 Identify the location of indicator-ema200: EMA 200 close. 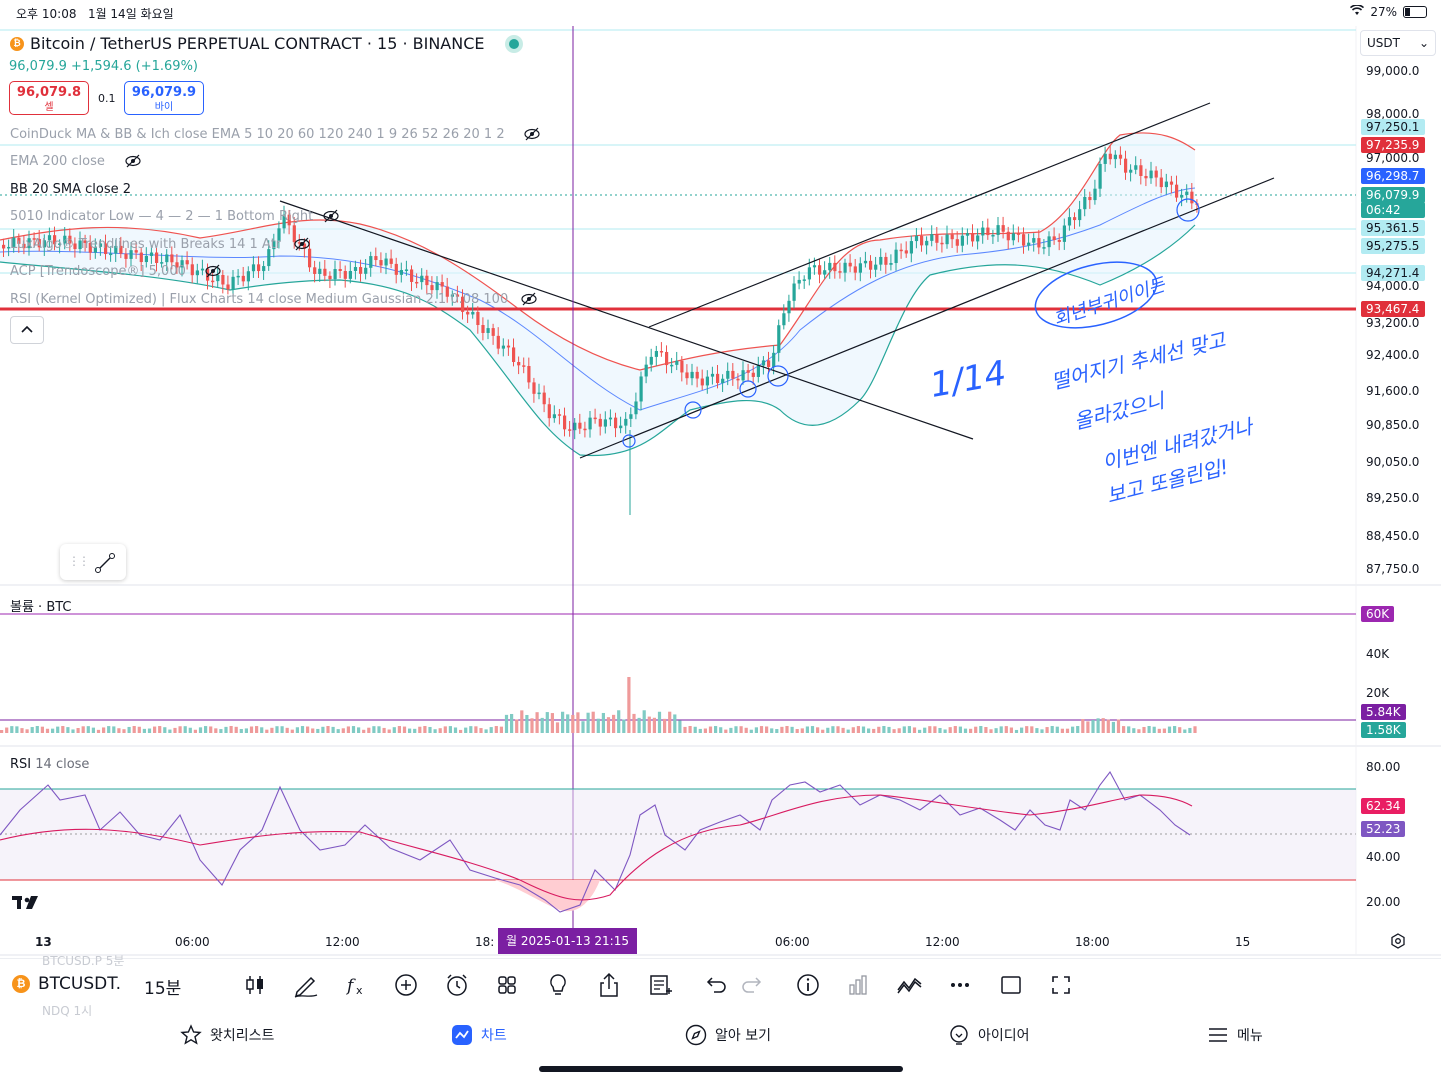
(57, 161).